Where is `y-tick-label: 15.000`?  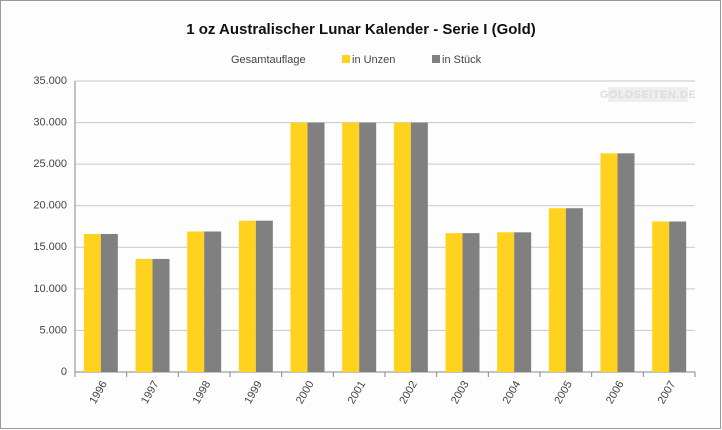
y-tick-label: 15.000 is located at coordinates (50, 247).